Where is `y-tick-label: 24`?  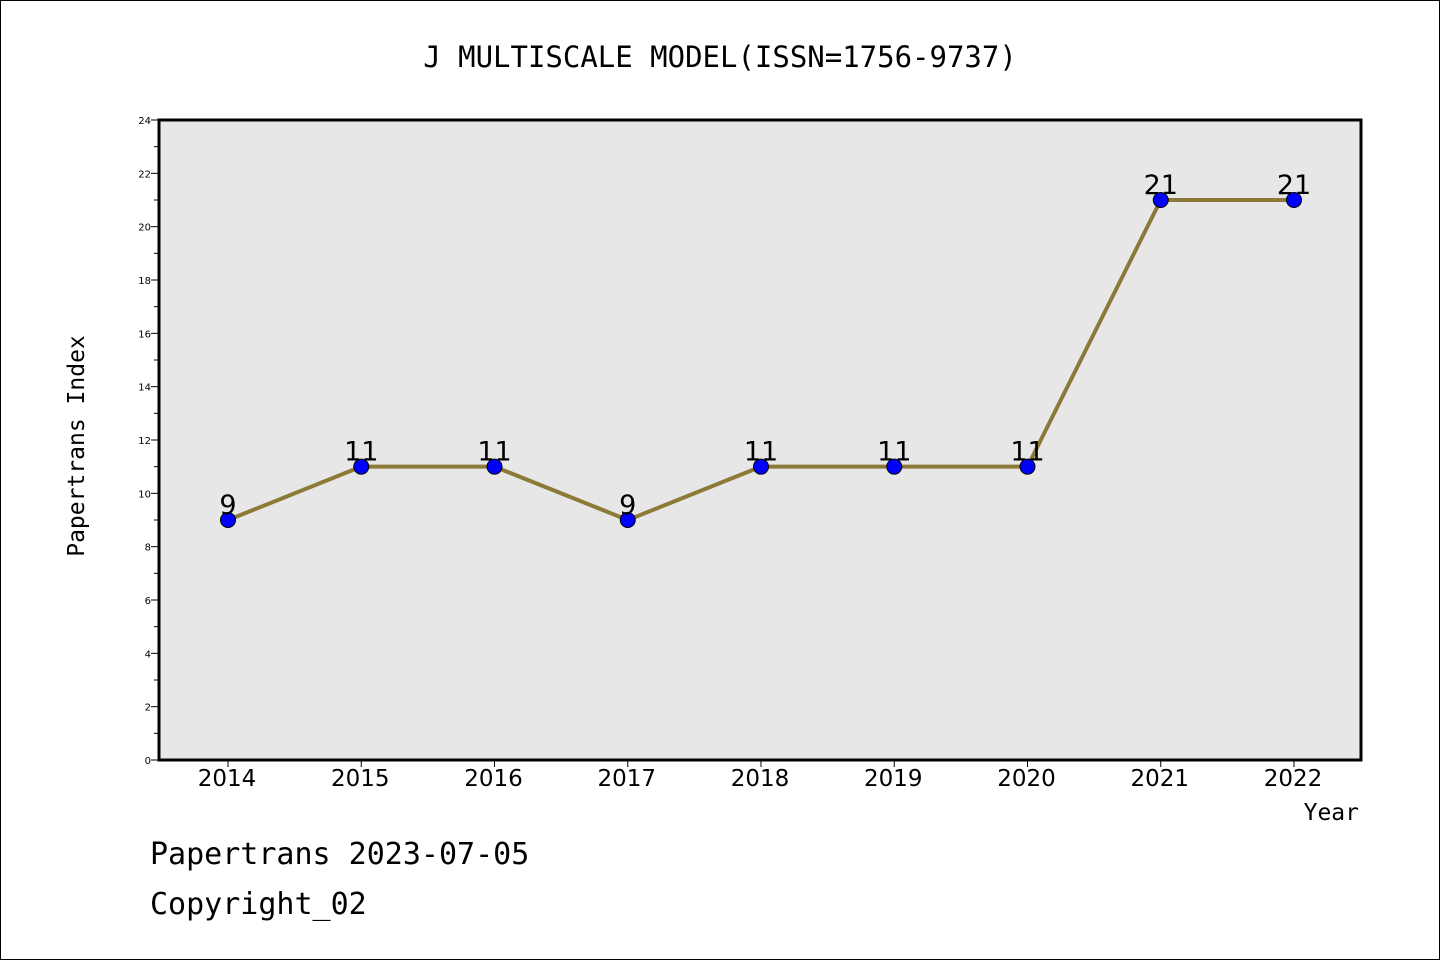
y-tick-label: 24 is located at coordinates (144, 121).